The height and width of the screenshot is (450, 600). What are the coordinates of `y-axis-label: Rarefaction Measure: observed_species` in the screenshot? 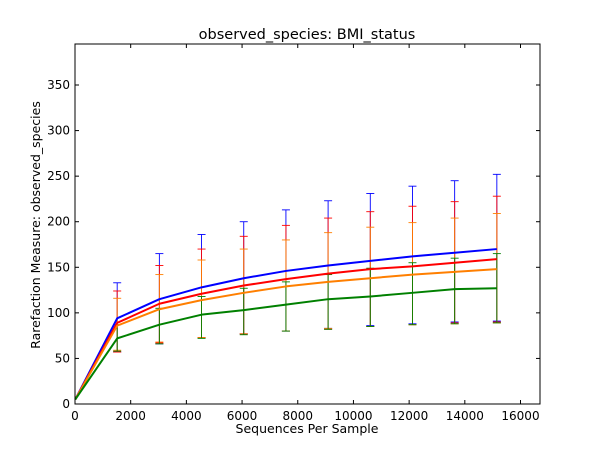 It's located at (35, 225).